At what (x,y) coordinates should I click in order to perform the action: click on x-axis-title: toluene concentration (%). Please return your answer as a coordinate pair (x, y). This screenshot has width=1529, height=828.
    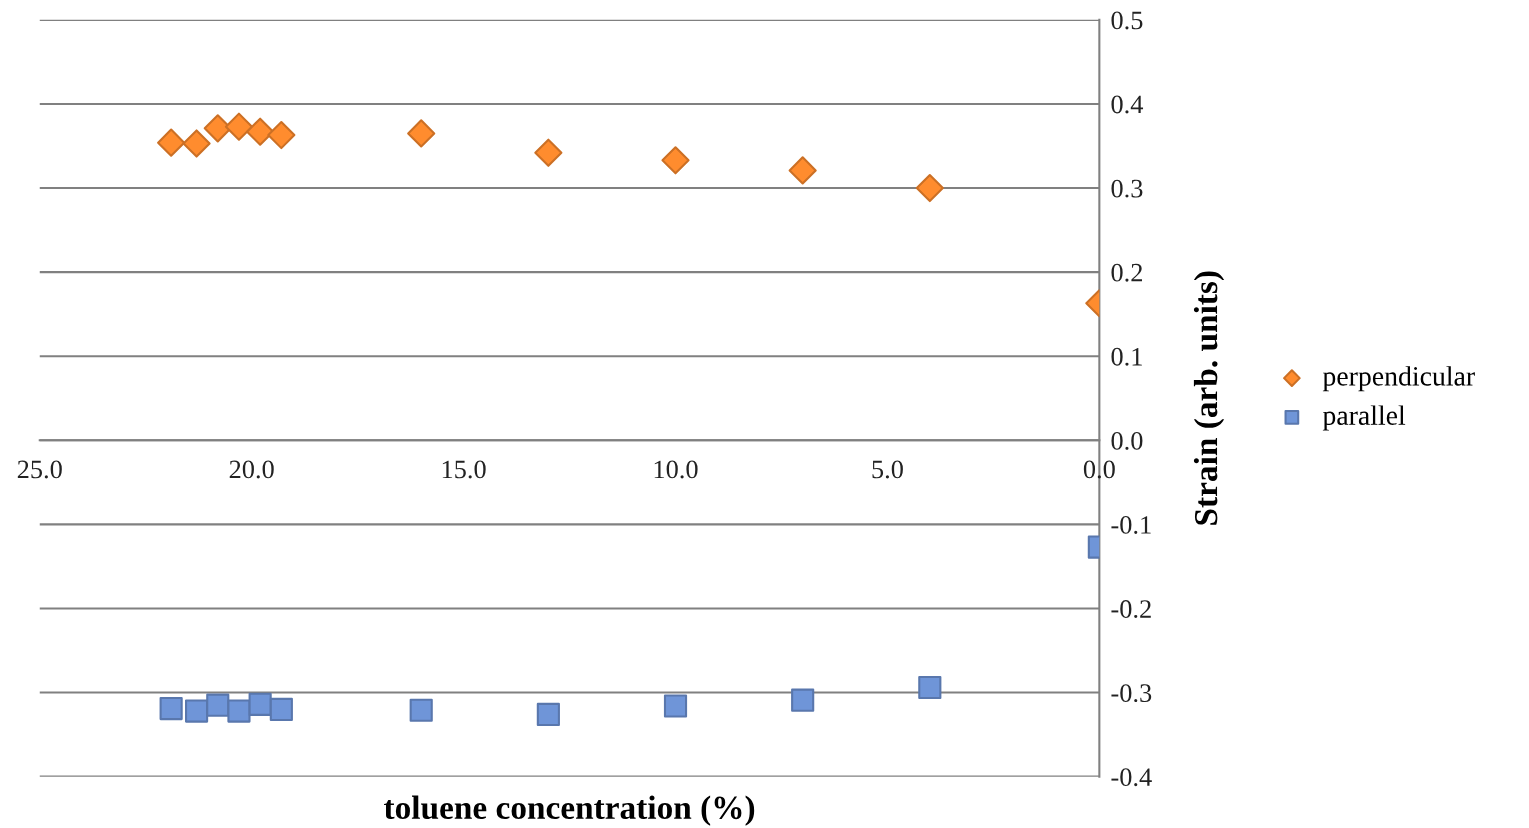
    Looking at the image, I should click on (569, 810).